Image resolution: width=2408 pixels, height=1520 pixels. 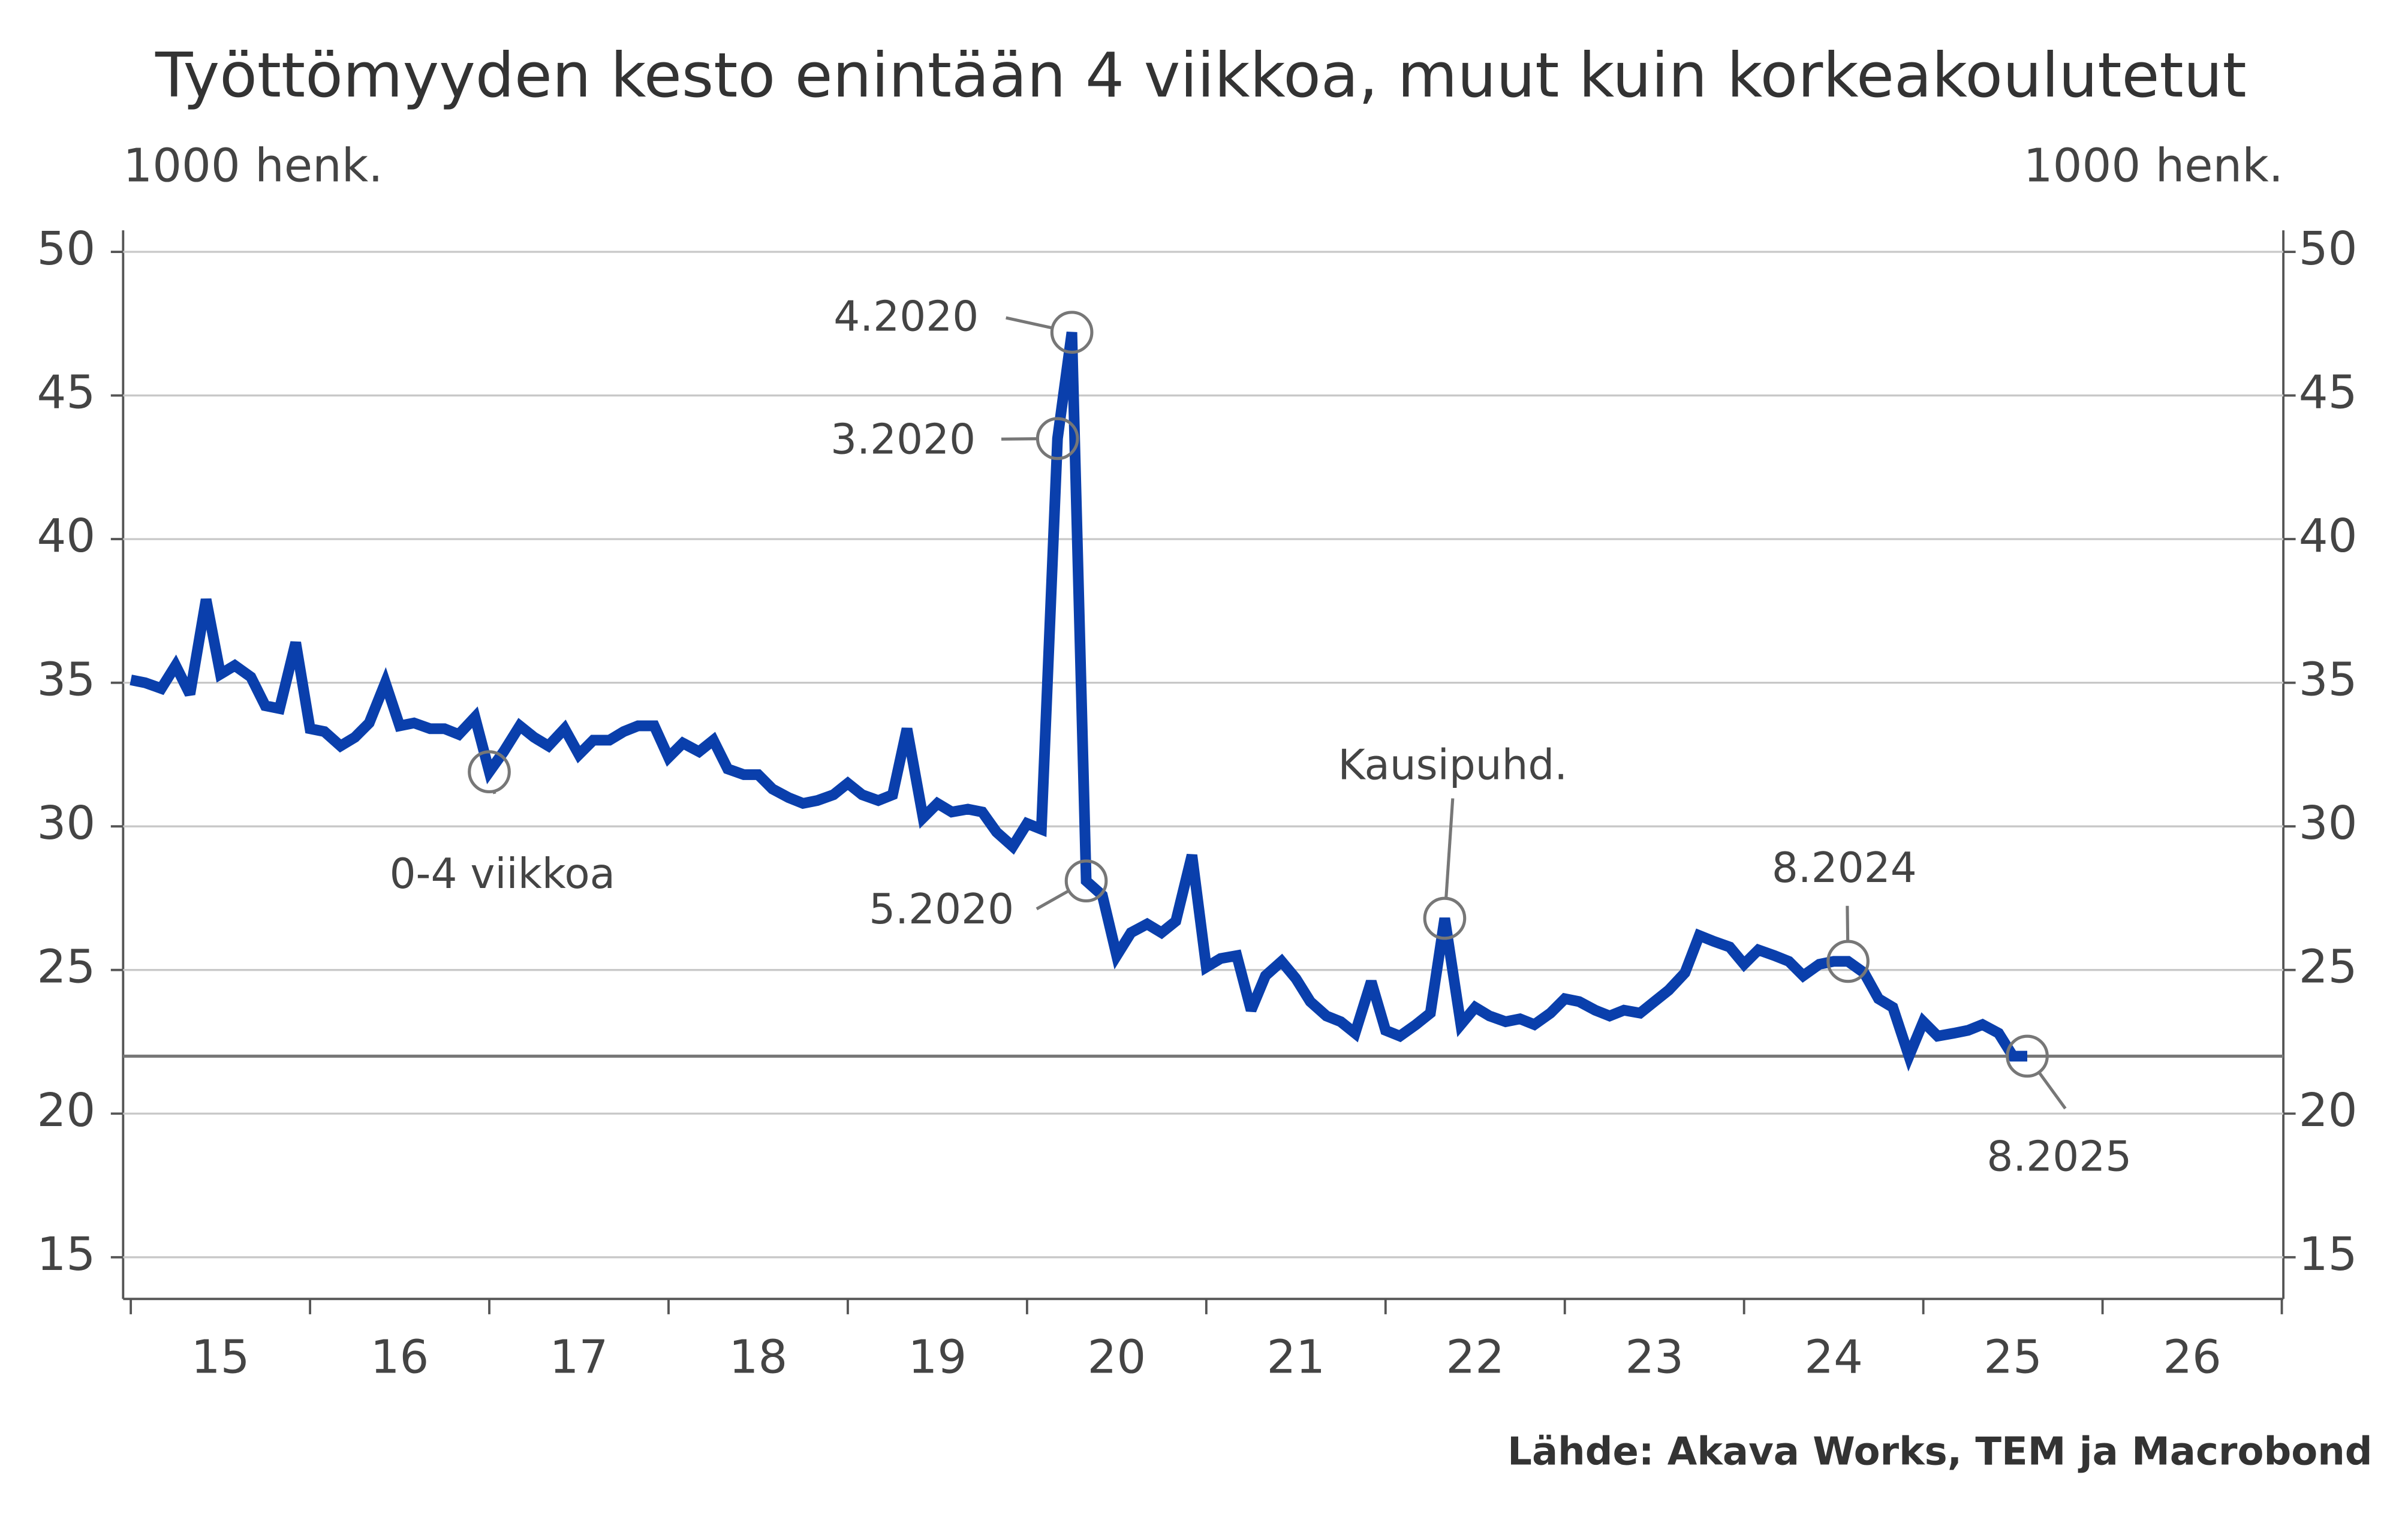 I want to click on x-tick-label: 25, so click(x=2013, y=1357).